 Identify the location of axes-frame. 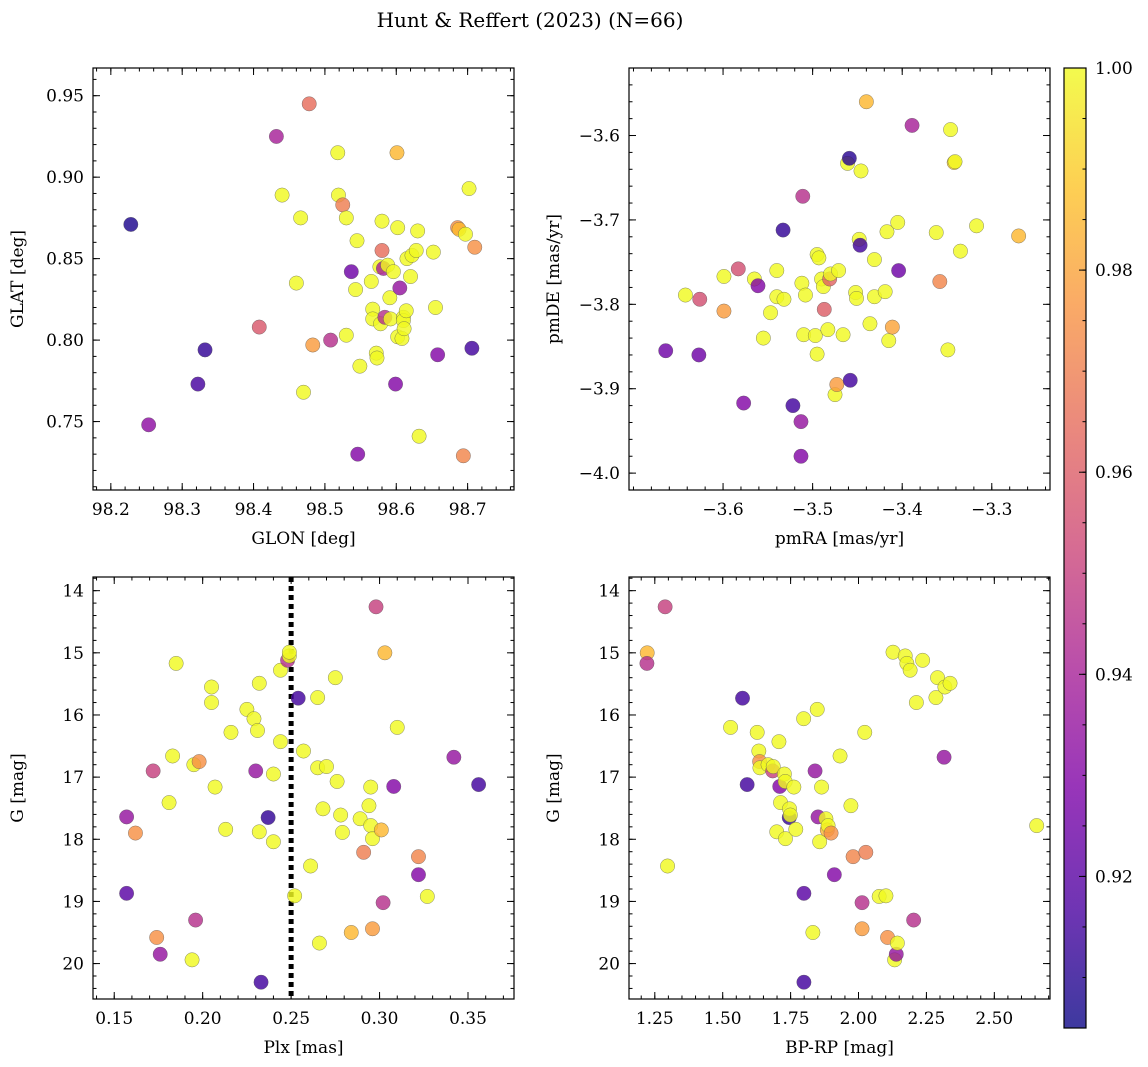
(303, 279).